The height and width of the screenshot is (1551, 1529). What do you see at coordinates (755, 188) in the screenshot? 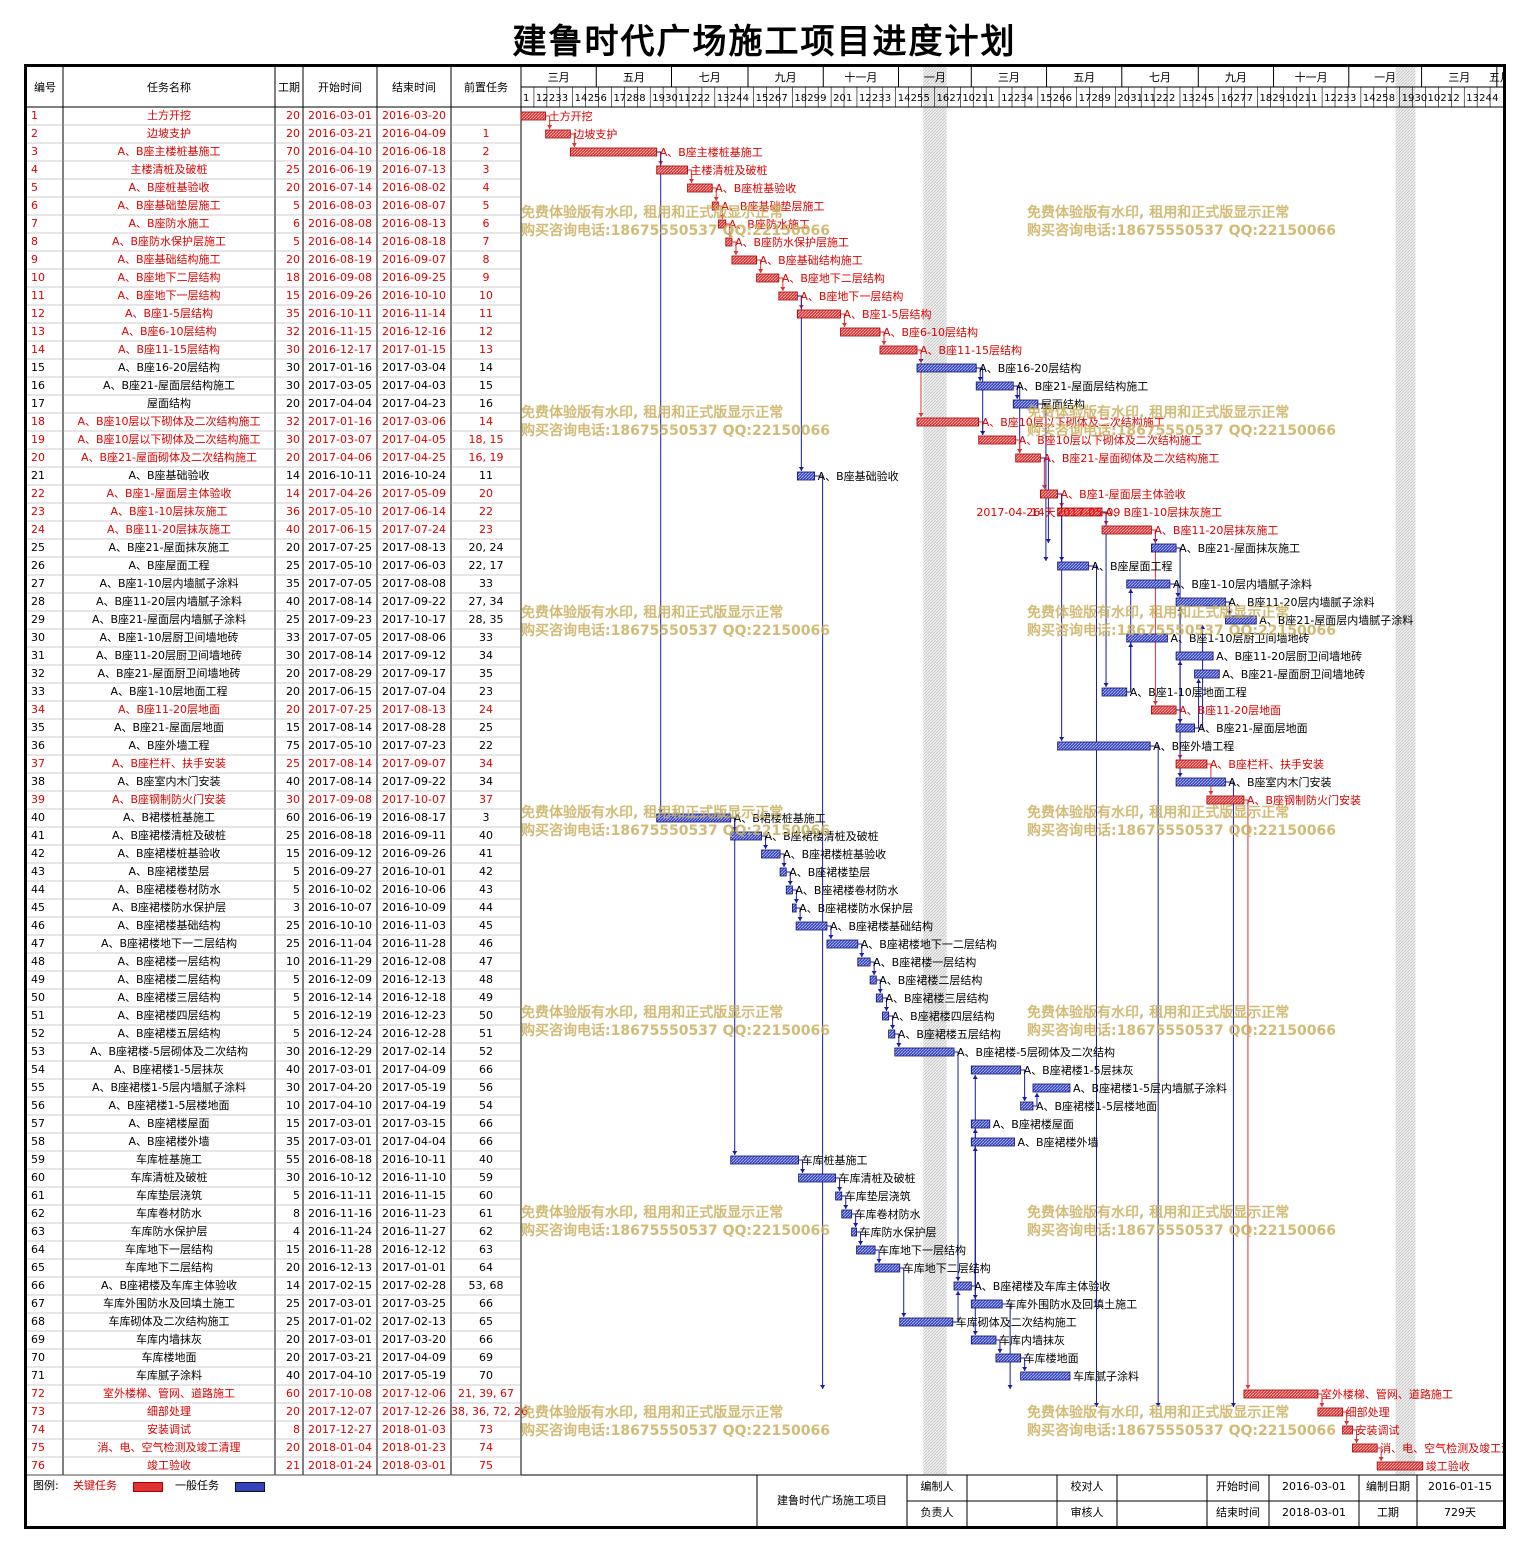
I see `task-bar-label: A、B座桩基验收` at bounding box center [755, 188].